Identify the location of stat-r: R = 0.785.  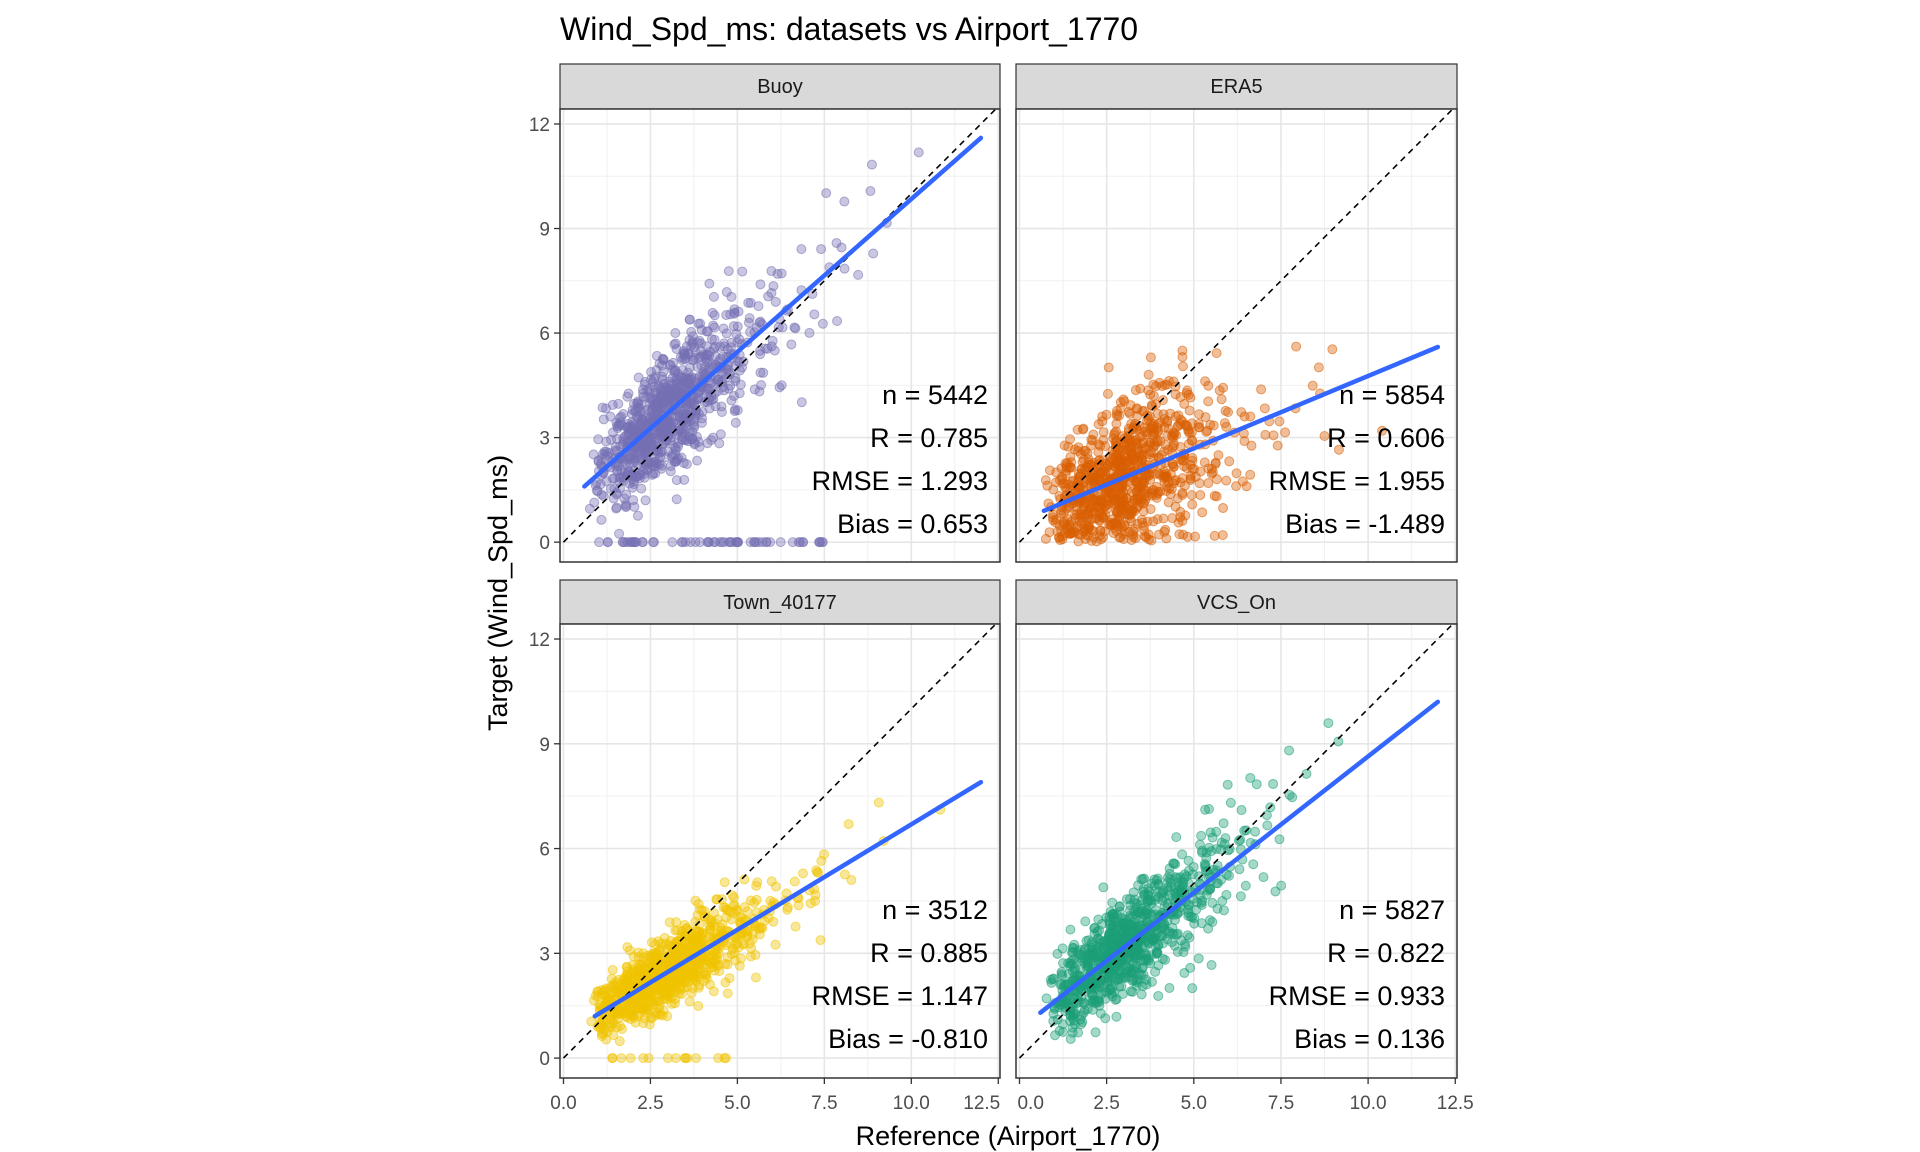
(929, 438).